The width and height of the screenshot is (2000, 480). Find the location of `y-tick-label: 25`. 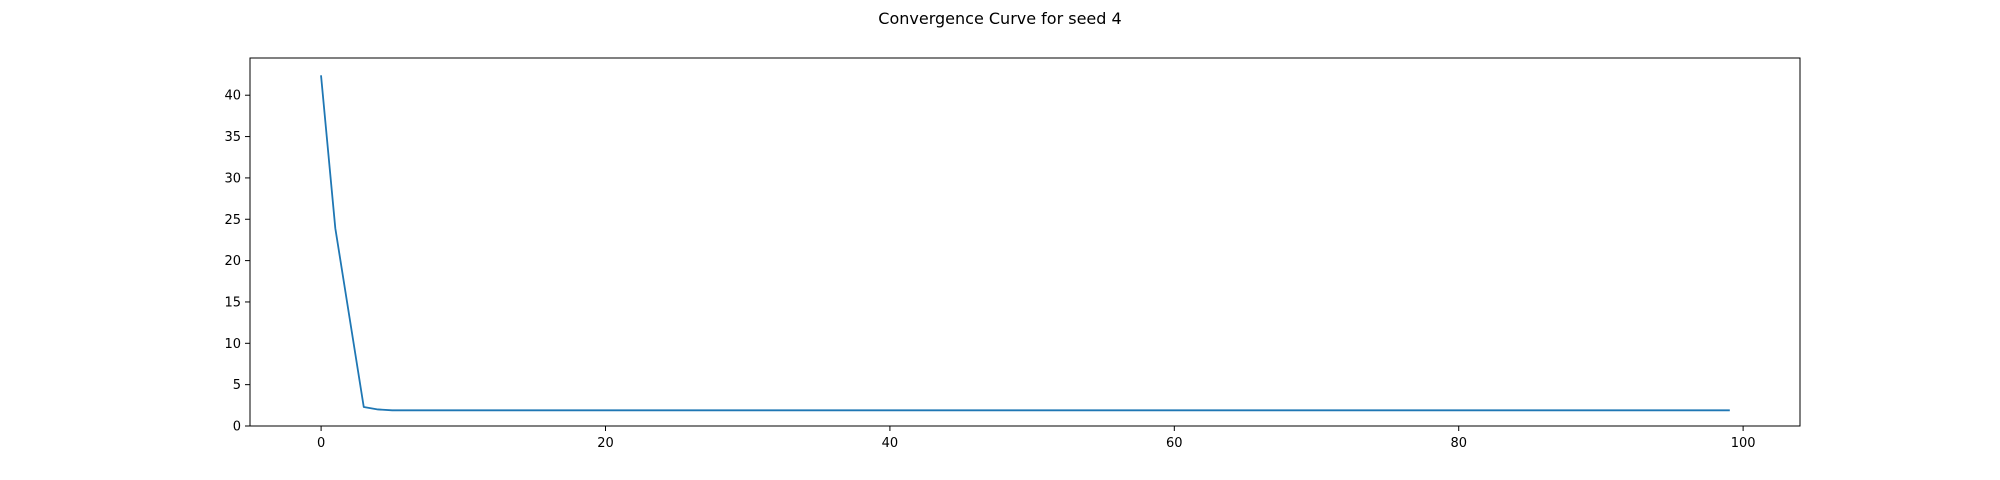

y-tick-label: 25 is located at coordinates (232, 220).